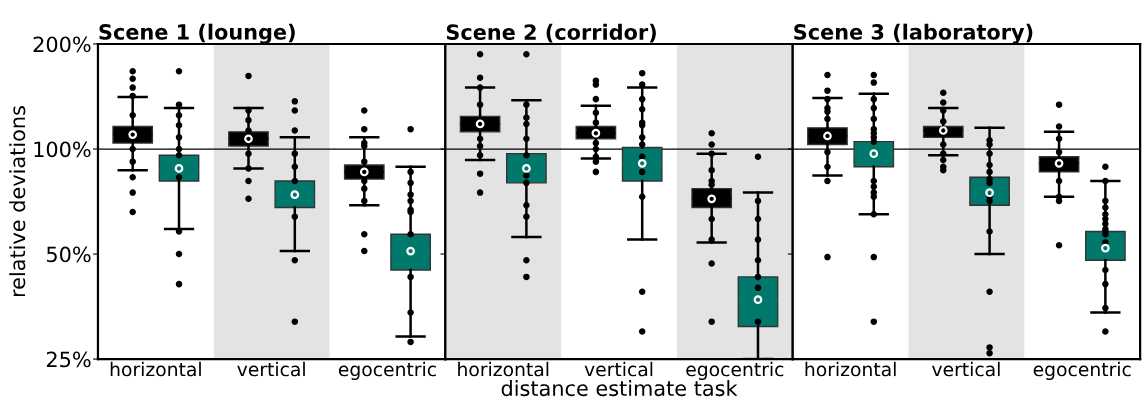 The width and height of the screenshot is (1147, 419). What do you see at coordinates (551, 33) in the screenshot?
I see `chart-title: Scene 2 (corridor)` at bounding box center [551, 33].